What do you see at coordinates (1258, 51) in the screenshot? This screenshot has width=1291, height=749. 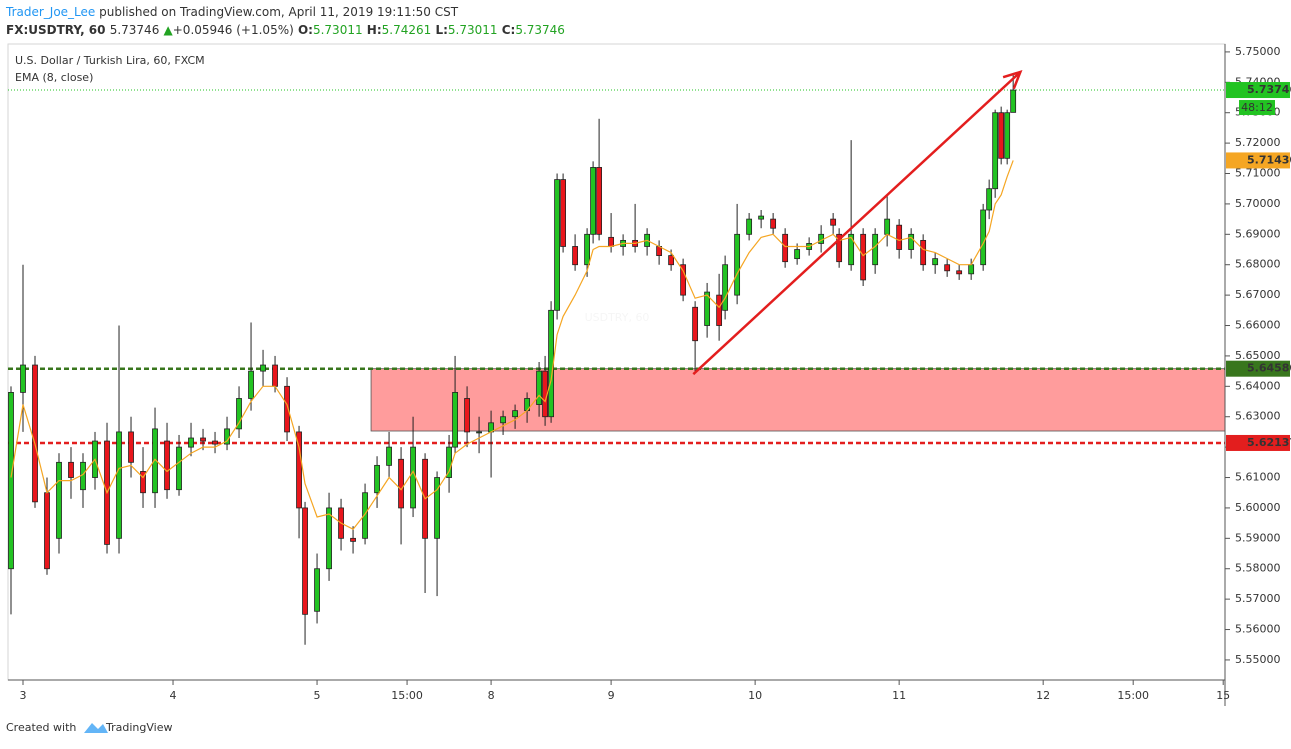 I see `y-tick-label: 5.75000` at bounding box center [1258, 51].